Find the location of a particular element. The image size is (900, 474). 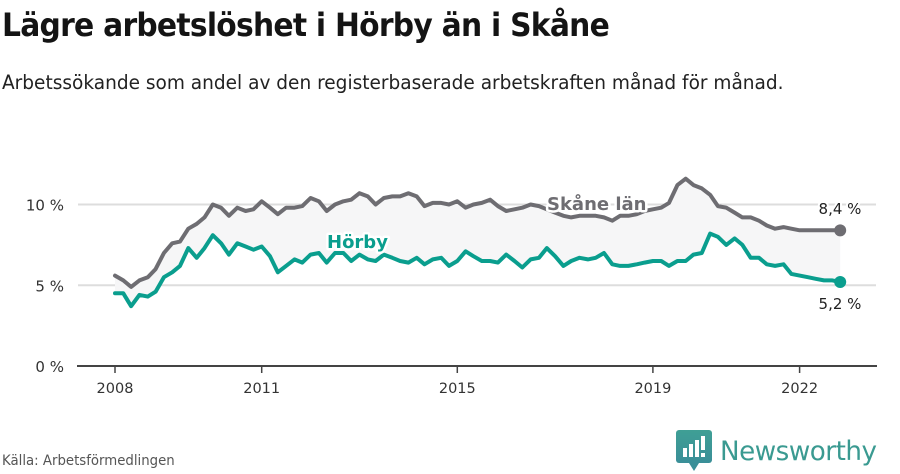

y-tick-label: 5 % is located at coordinates (49, 286).